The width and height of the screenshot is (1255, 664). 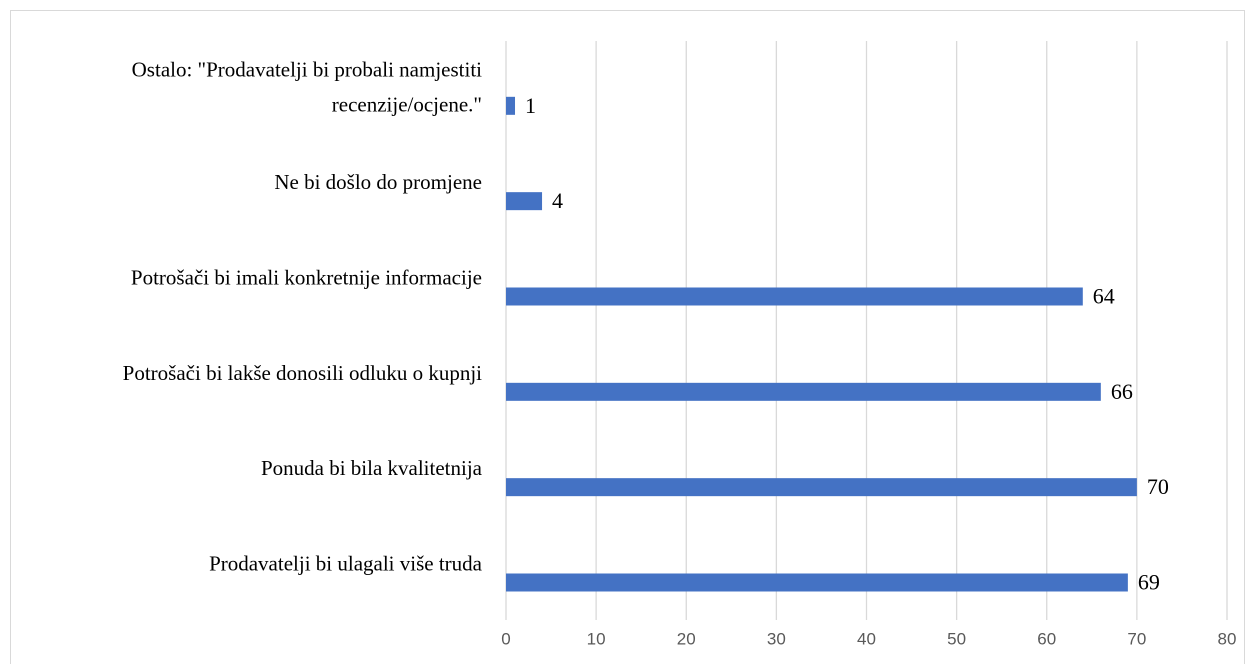 I want to click on x-tick-label: 10, so click(x=596, y=638).